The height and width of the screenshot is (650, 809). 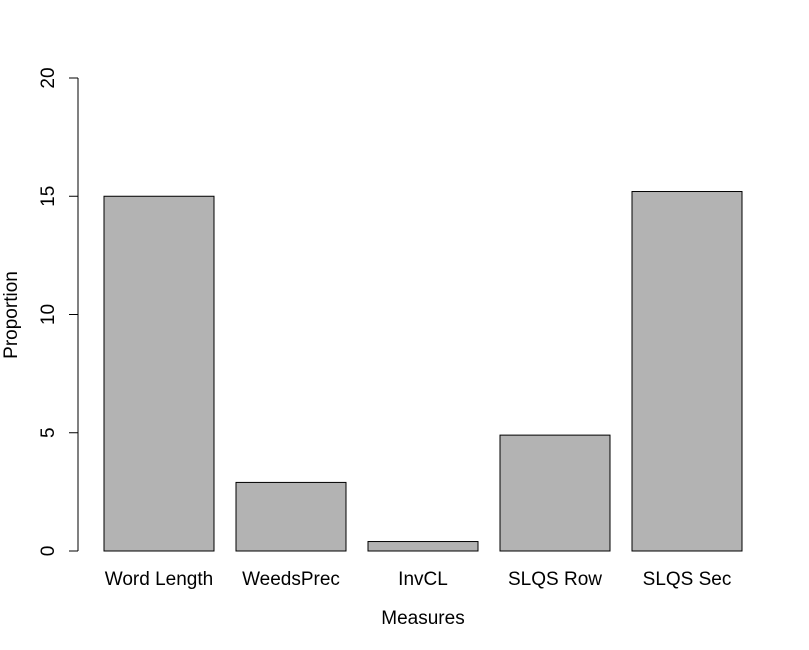 What do you see at coordinates (291, 579) in the screenshot?
I see `x-tick-label: WeedsPrec` at bounding box center [291, 579].